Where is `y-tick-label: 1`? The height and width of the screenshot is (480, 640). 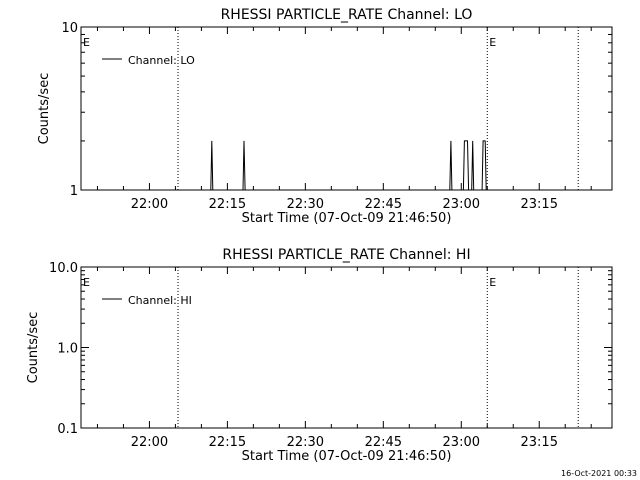
y-tick-label: 1 is located at coordinates (74, 191).